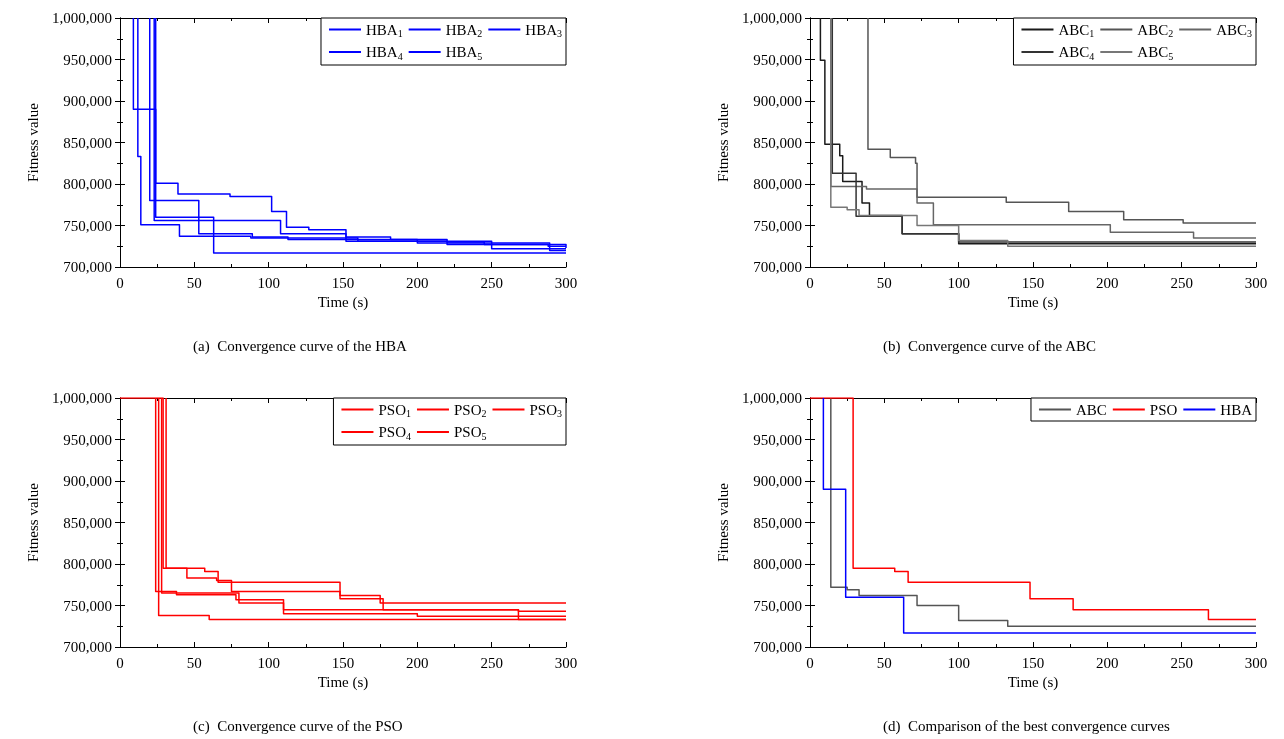 The width and height of the screenshot is (1284, 739). What do you see at coordinates (300, 346) in the screenshot?
I see `text: (a) Convergence curve of the HBA` at bounding box center [300, 346].